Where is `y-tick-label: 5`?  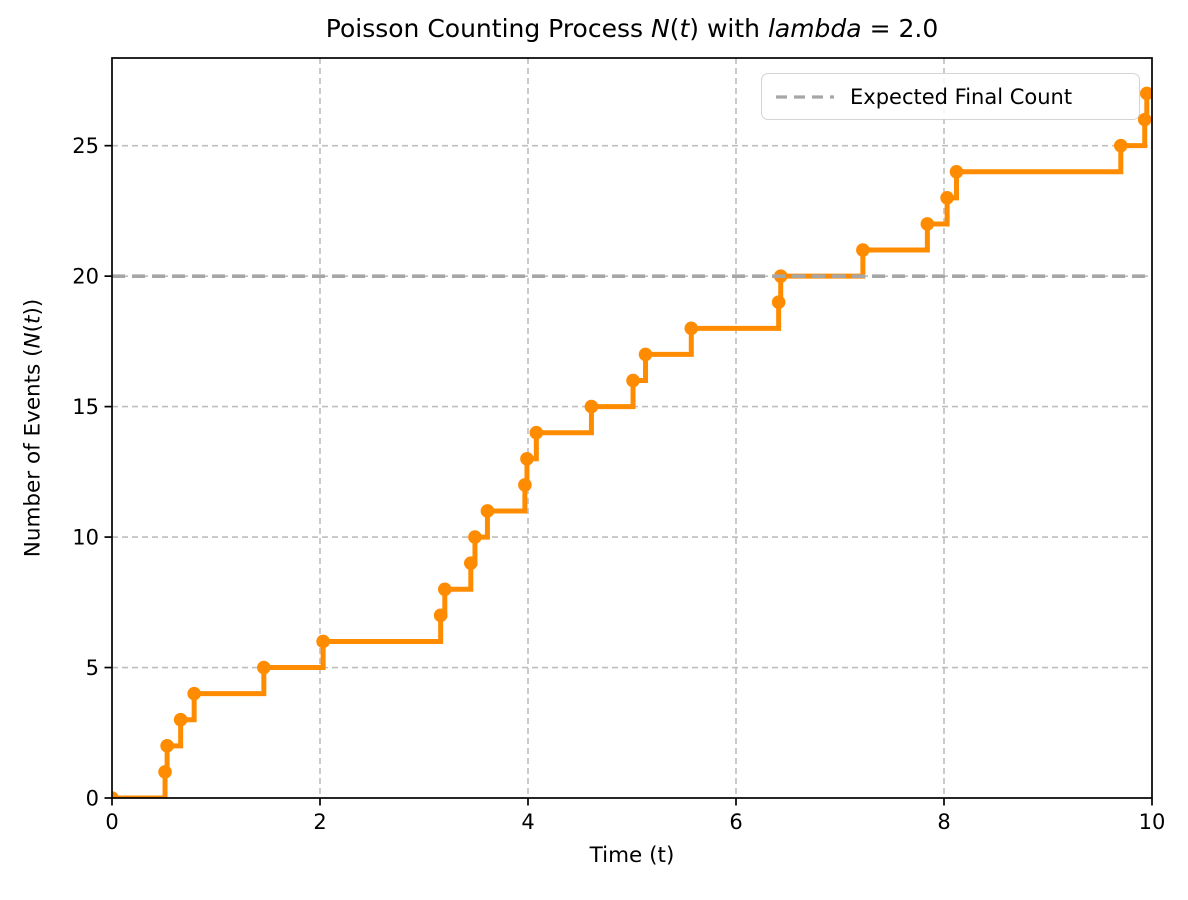
y-tick-label: 5 is located at coordinates (92, 668).